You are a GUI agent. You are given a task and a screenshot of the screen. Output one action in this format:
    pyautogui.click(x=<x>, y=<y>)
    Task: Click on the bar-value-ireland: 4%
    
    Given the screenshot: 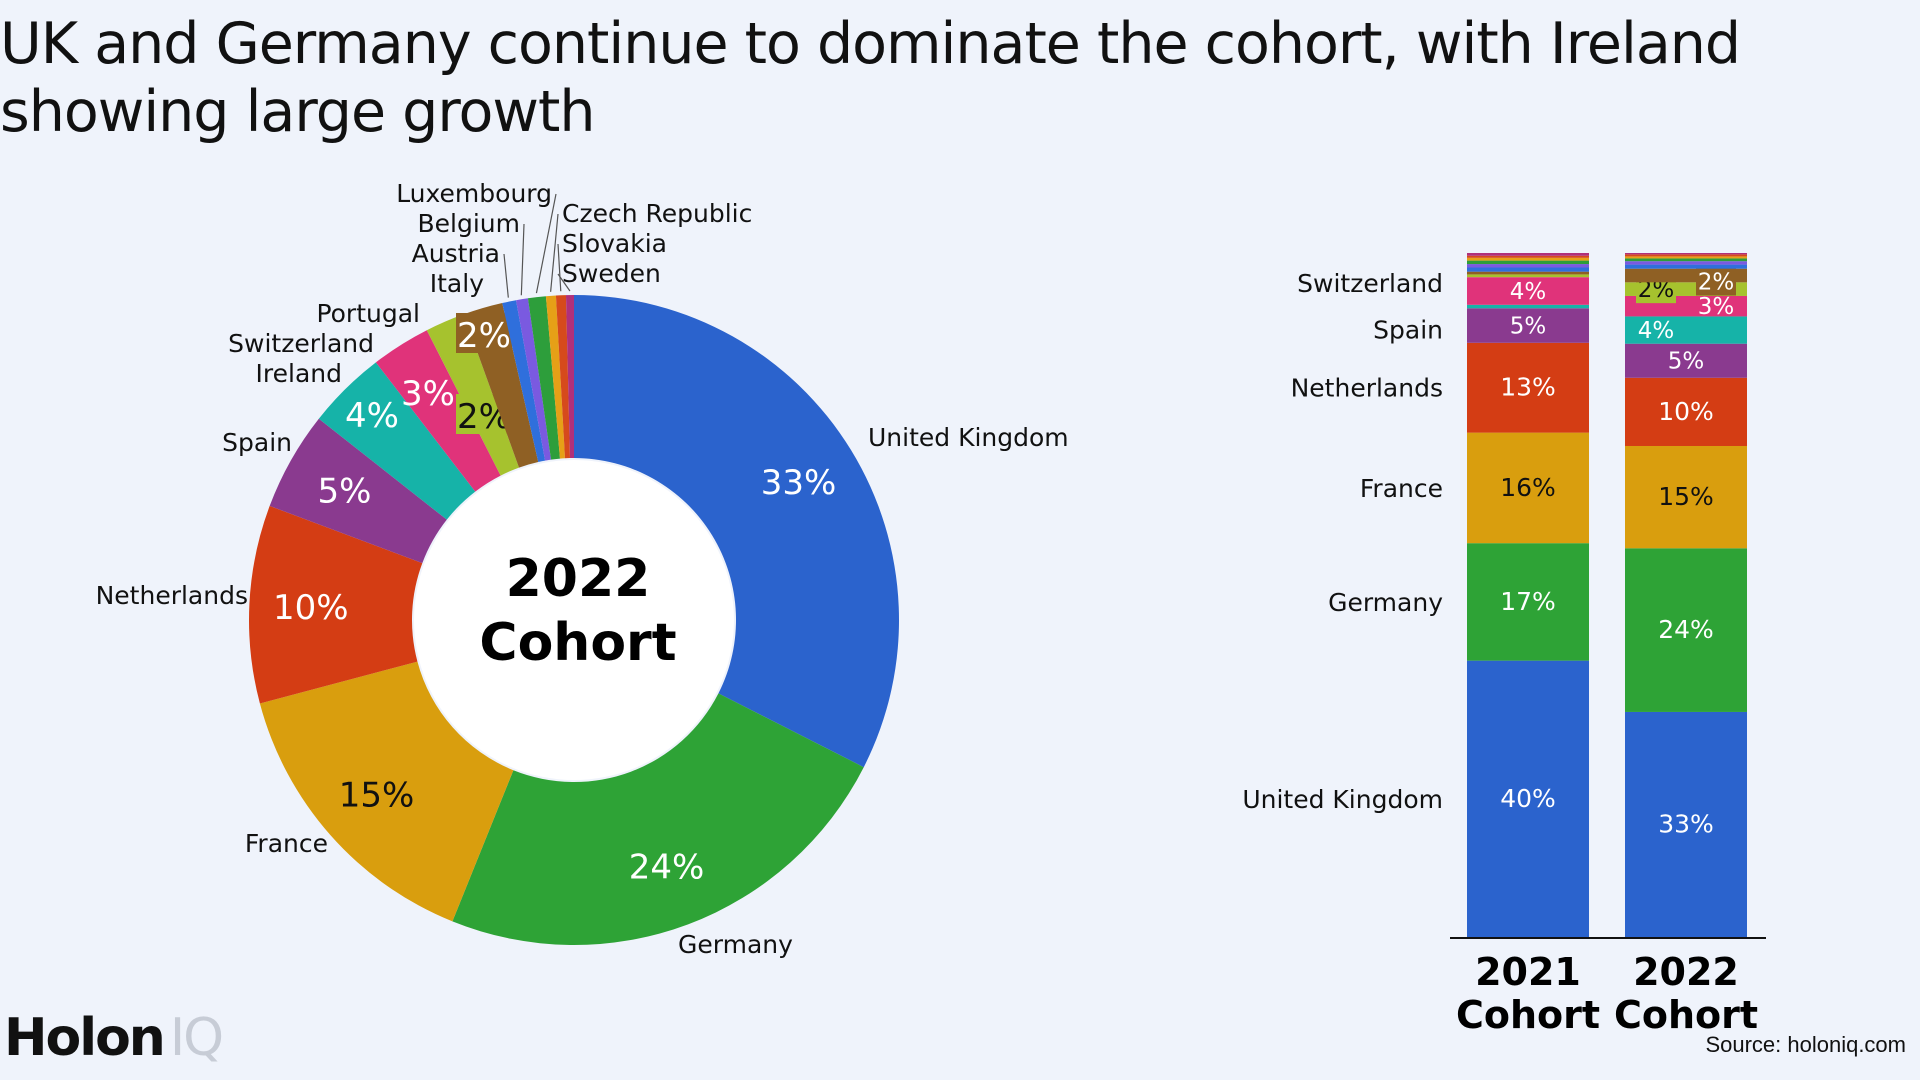 What is the action you would take?
    pyautogui.click(x=1656, y=331)
    